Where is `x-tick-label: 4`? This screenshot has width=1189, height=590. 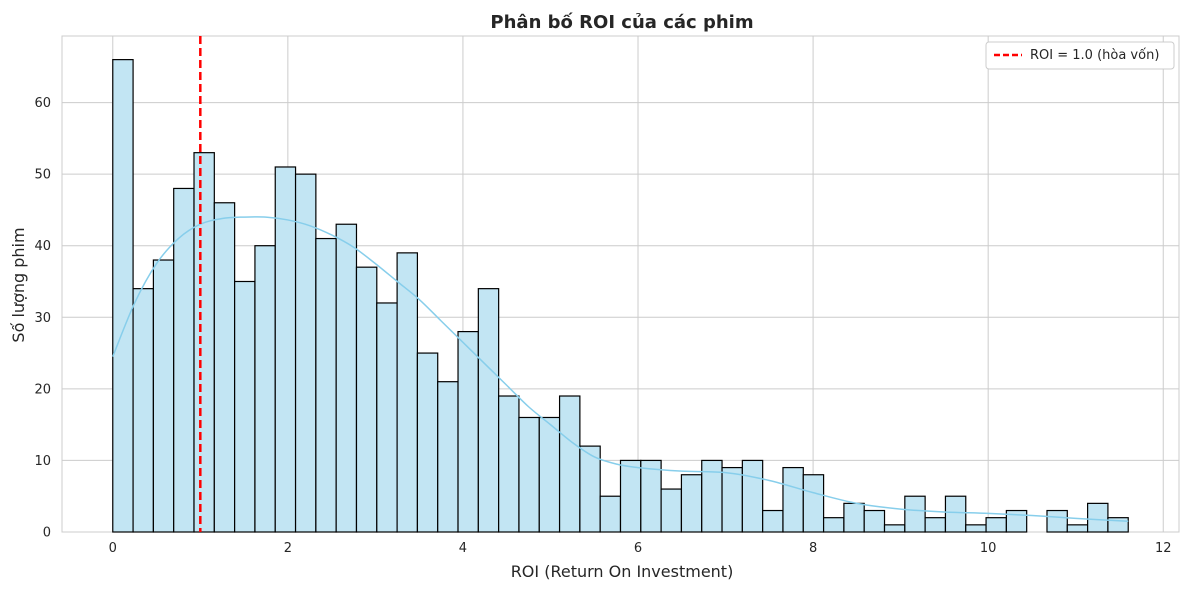 x-tick-label: 4 is located at coordinates (463, 548).